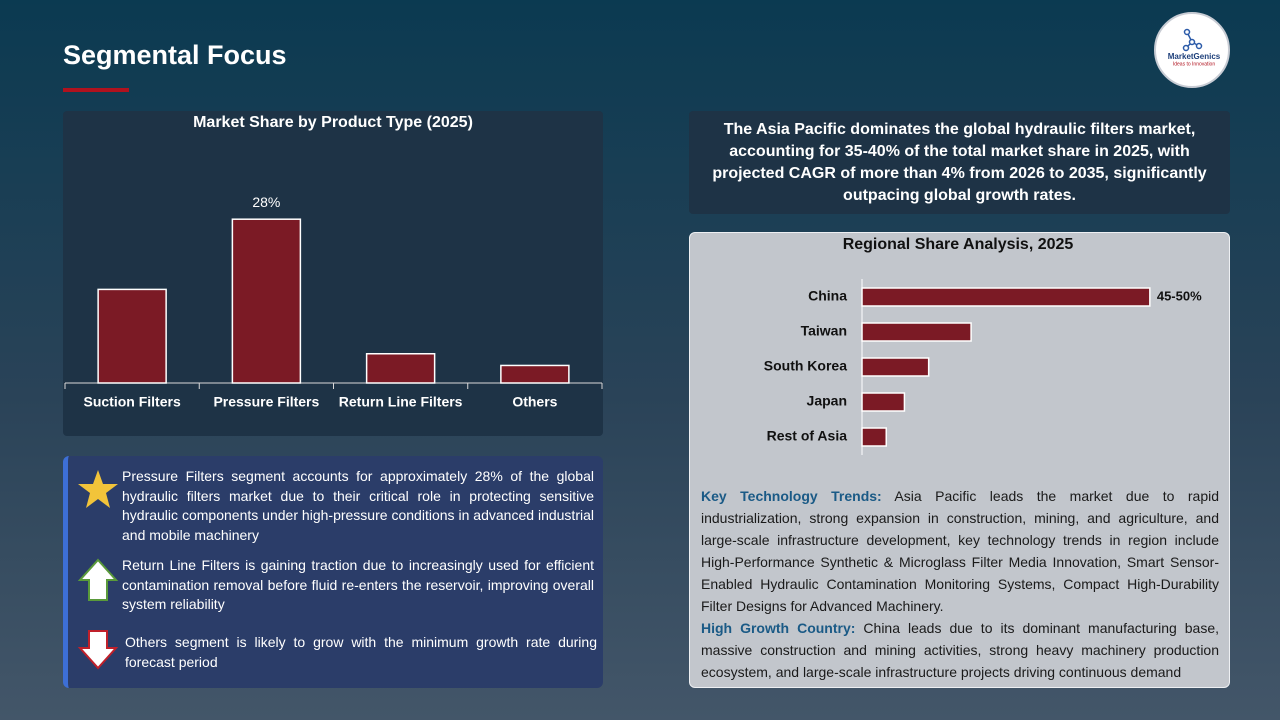 Image resolution: width=1280 pixels, height=720 pixels. I want to click on title-underline, so click(96, 90).